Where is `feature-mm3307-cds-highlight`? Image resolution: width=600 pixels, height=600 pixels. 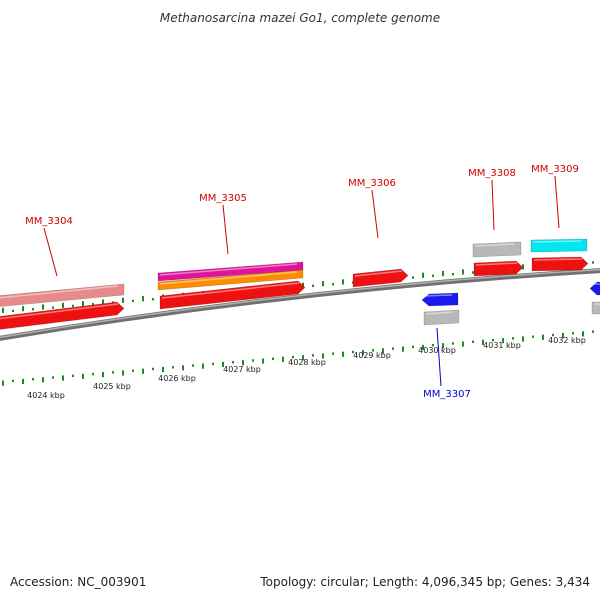
feature-mm3307-cds-highlight is located at coordinates (438, 295).